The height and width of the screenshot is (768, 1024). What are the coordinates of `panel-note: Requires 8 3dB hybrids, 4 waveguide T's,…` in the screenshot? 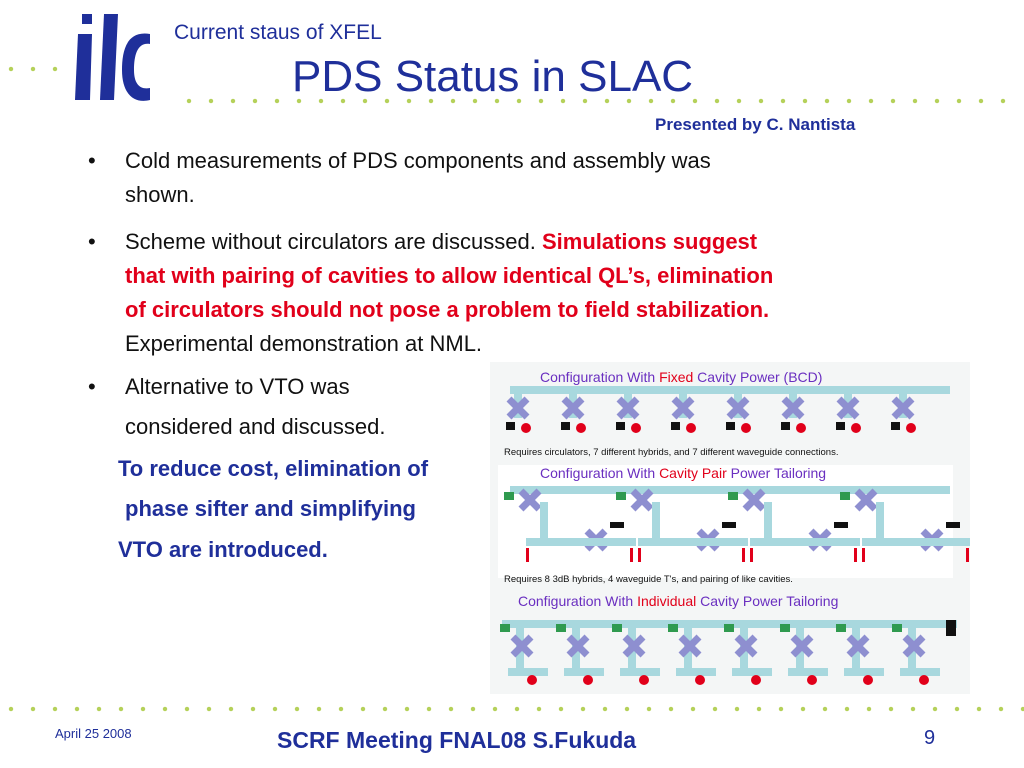 It's located at (648, 579).